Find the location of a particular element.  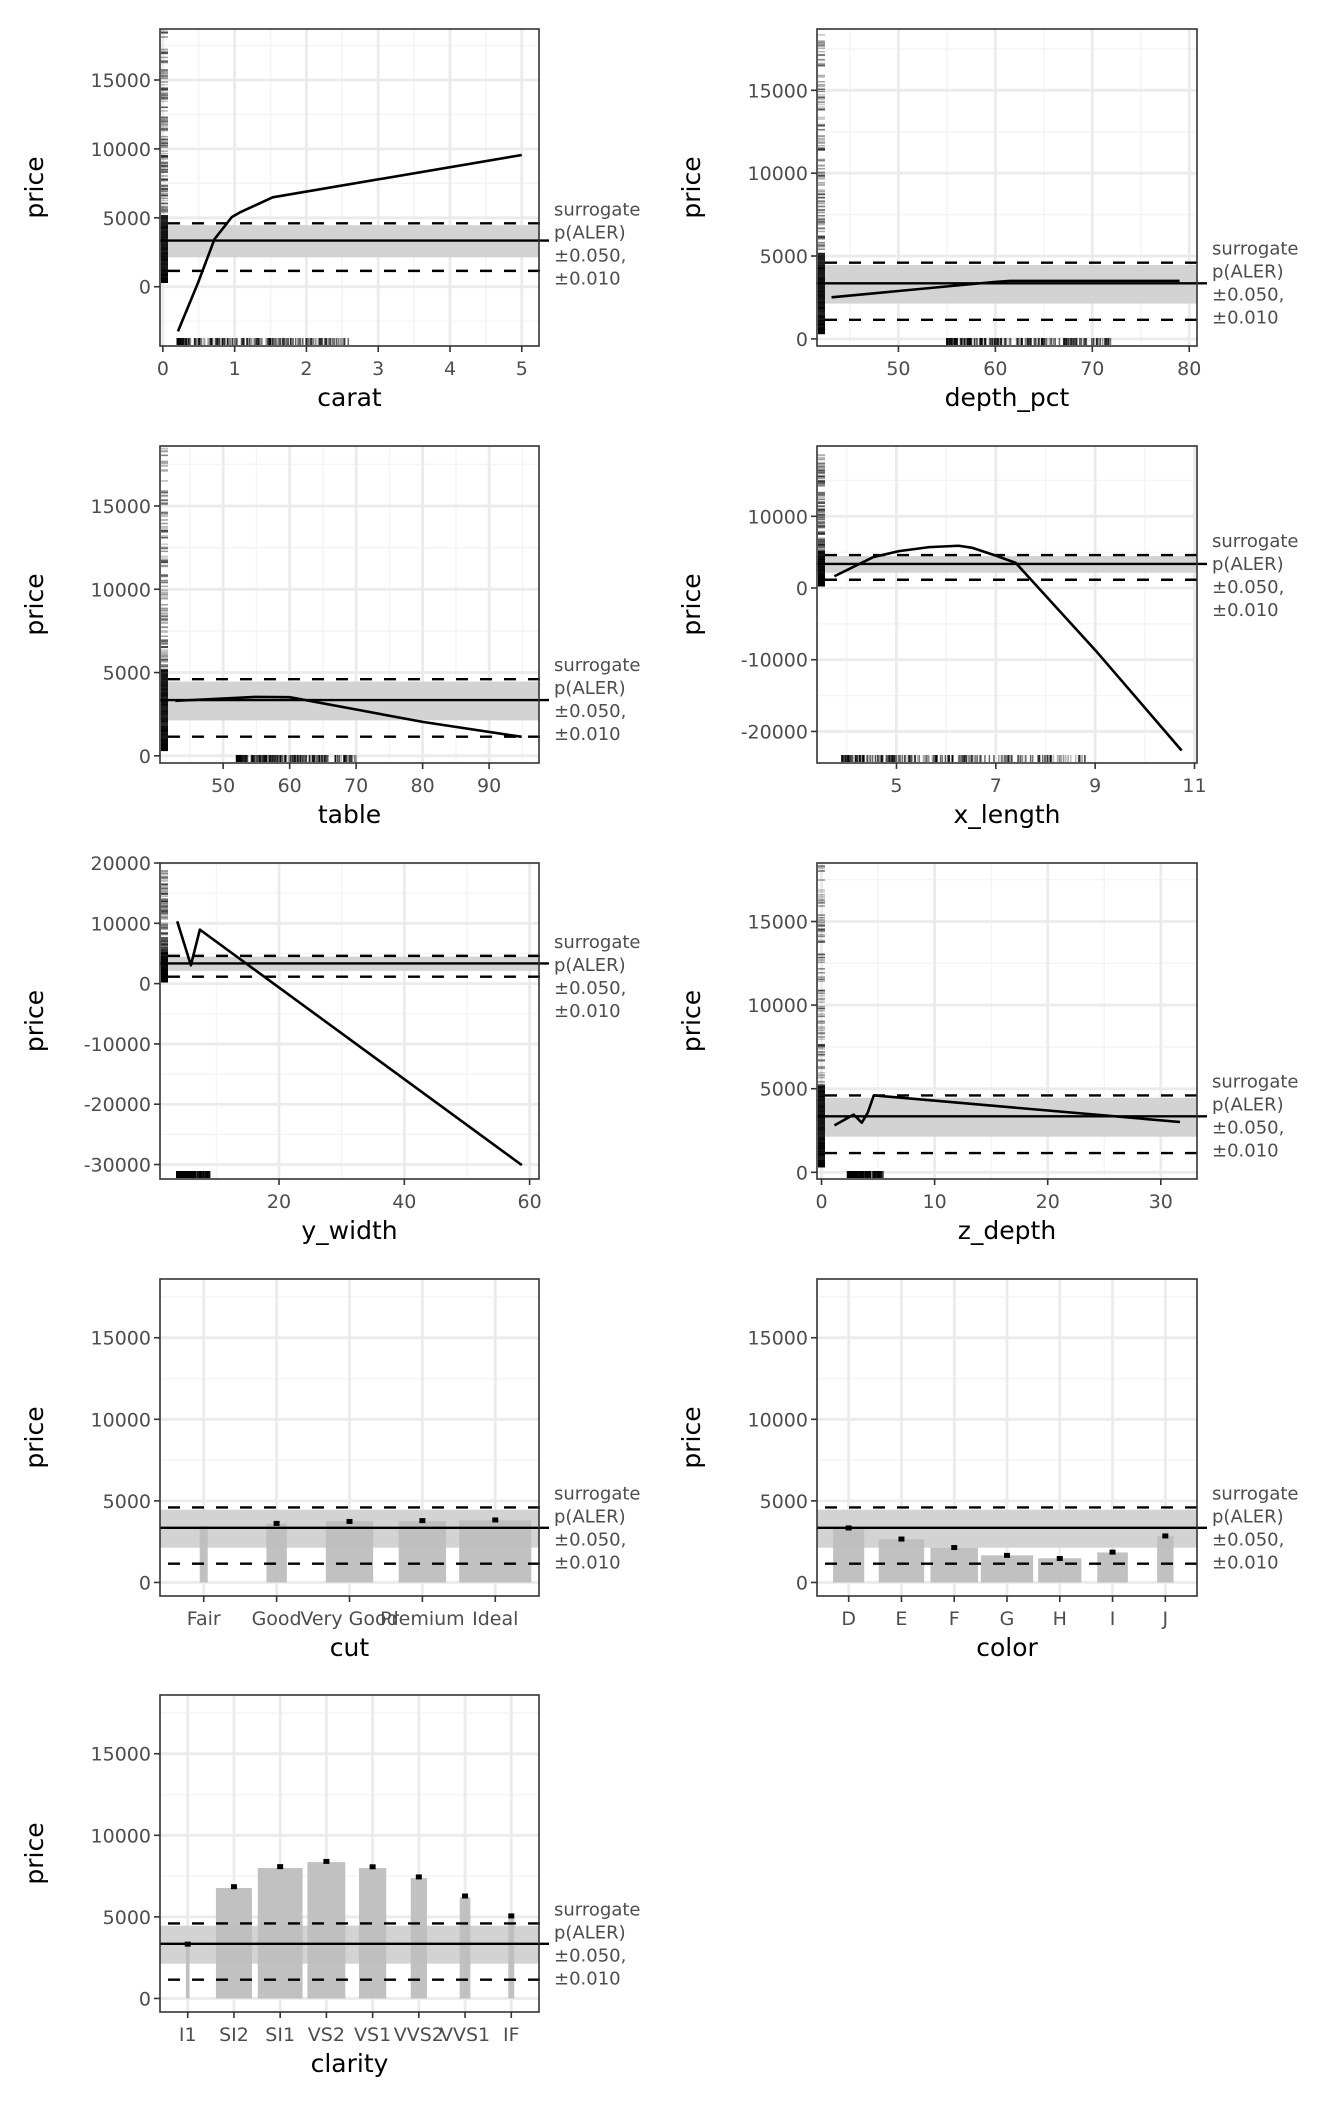

x-axis-title: x_length is located at coordinates (1007, 814).